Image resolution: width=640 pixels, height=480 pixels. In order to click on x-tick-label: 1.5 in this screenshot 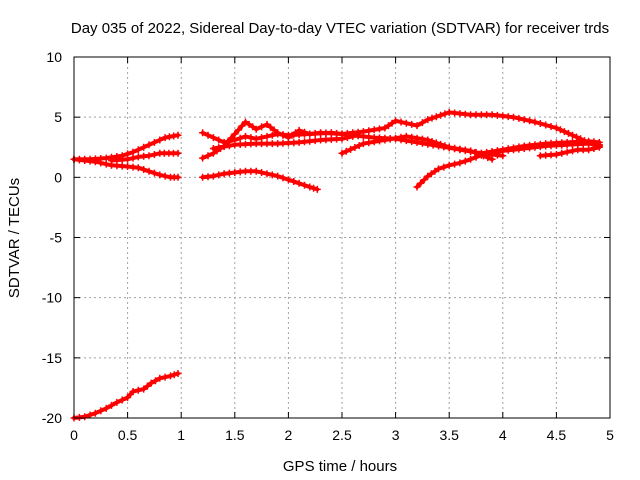, I will do `click(235, 435)`.